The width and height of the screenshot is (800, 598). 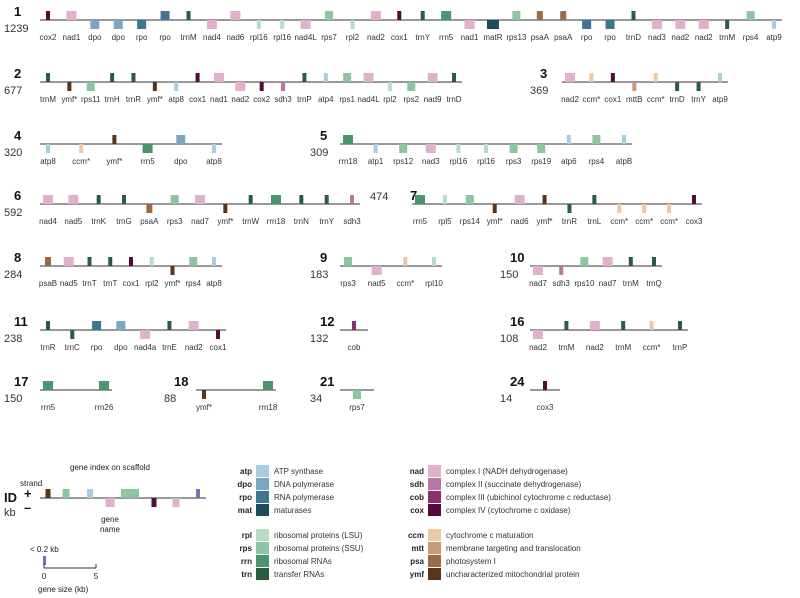 I want to click on scaffold-id: 18, so click(x=181, y=381).